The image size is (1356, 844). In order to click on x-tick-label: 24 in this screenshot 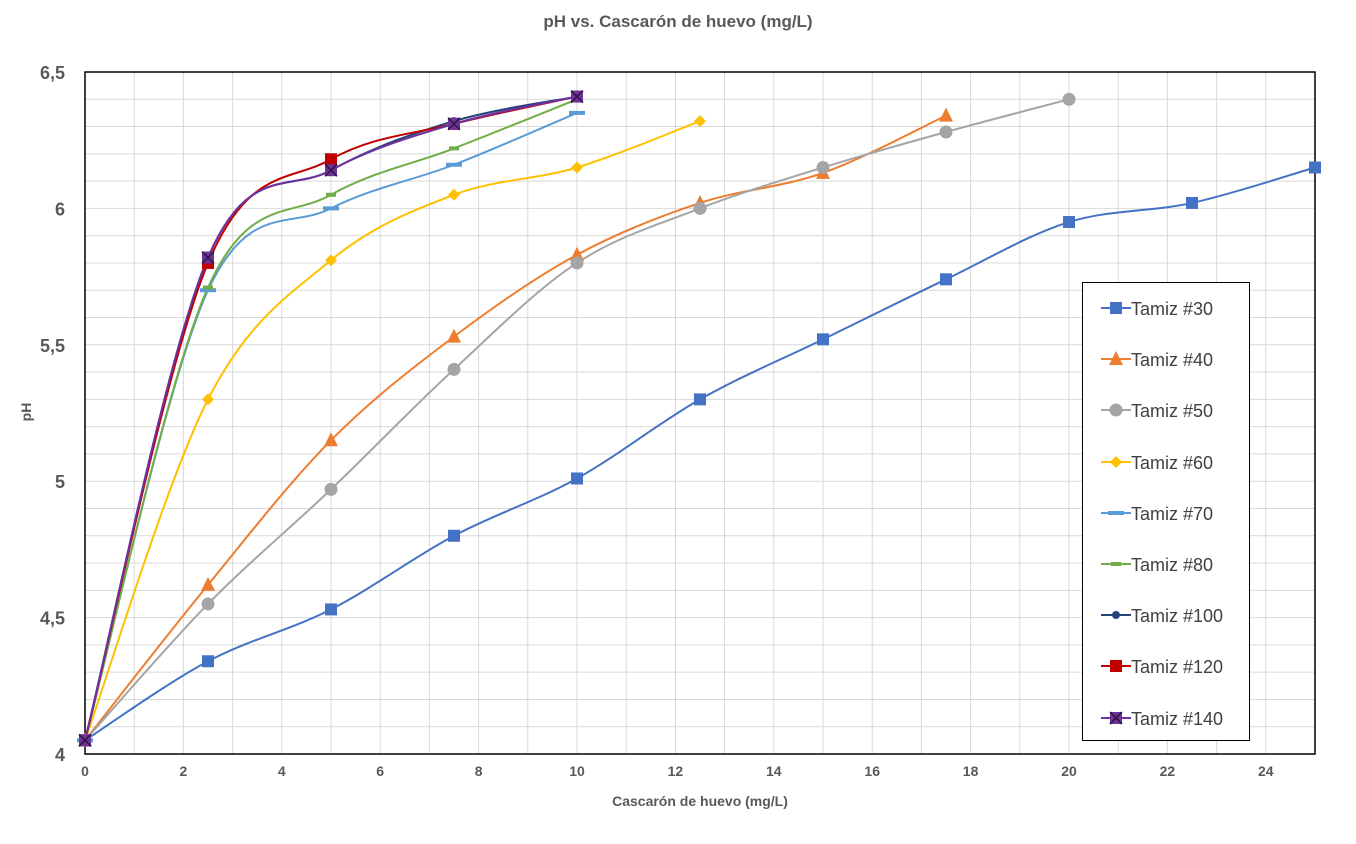, I will do `click(1266, 771)`.